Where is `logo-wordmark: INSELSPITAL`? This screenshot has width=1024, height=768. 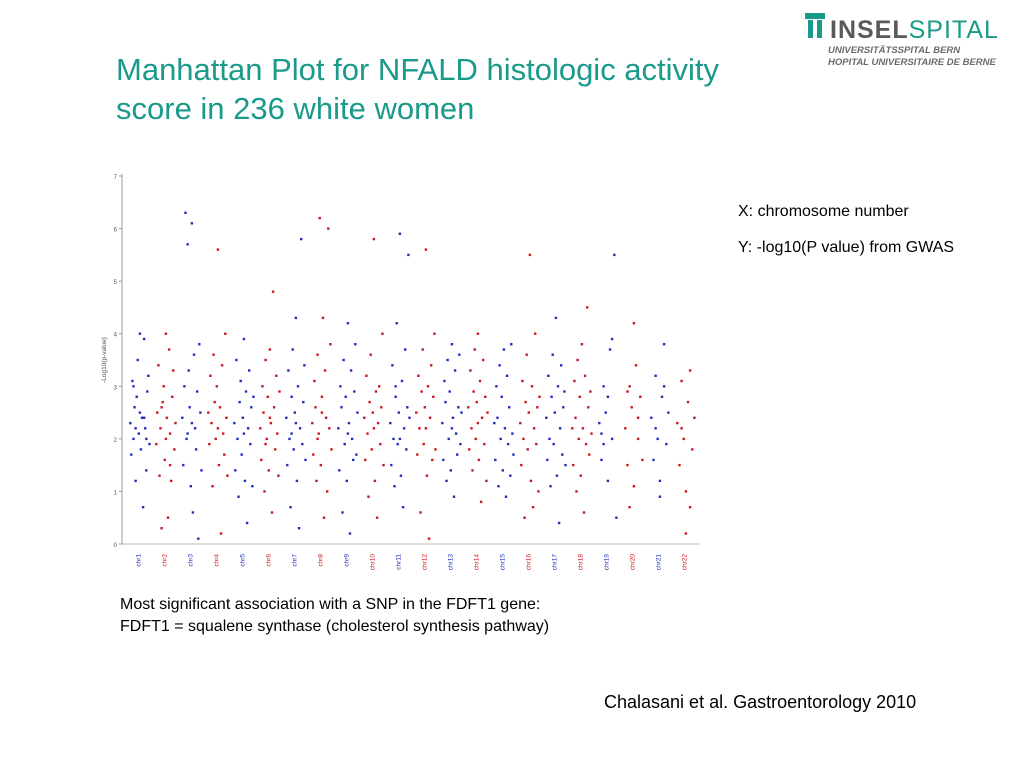
logo-wordmark: INSELSPITAL is located at coordinates (914, 30).